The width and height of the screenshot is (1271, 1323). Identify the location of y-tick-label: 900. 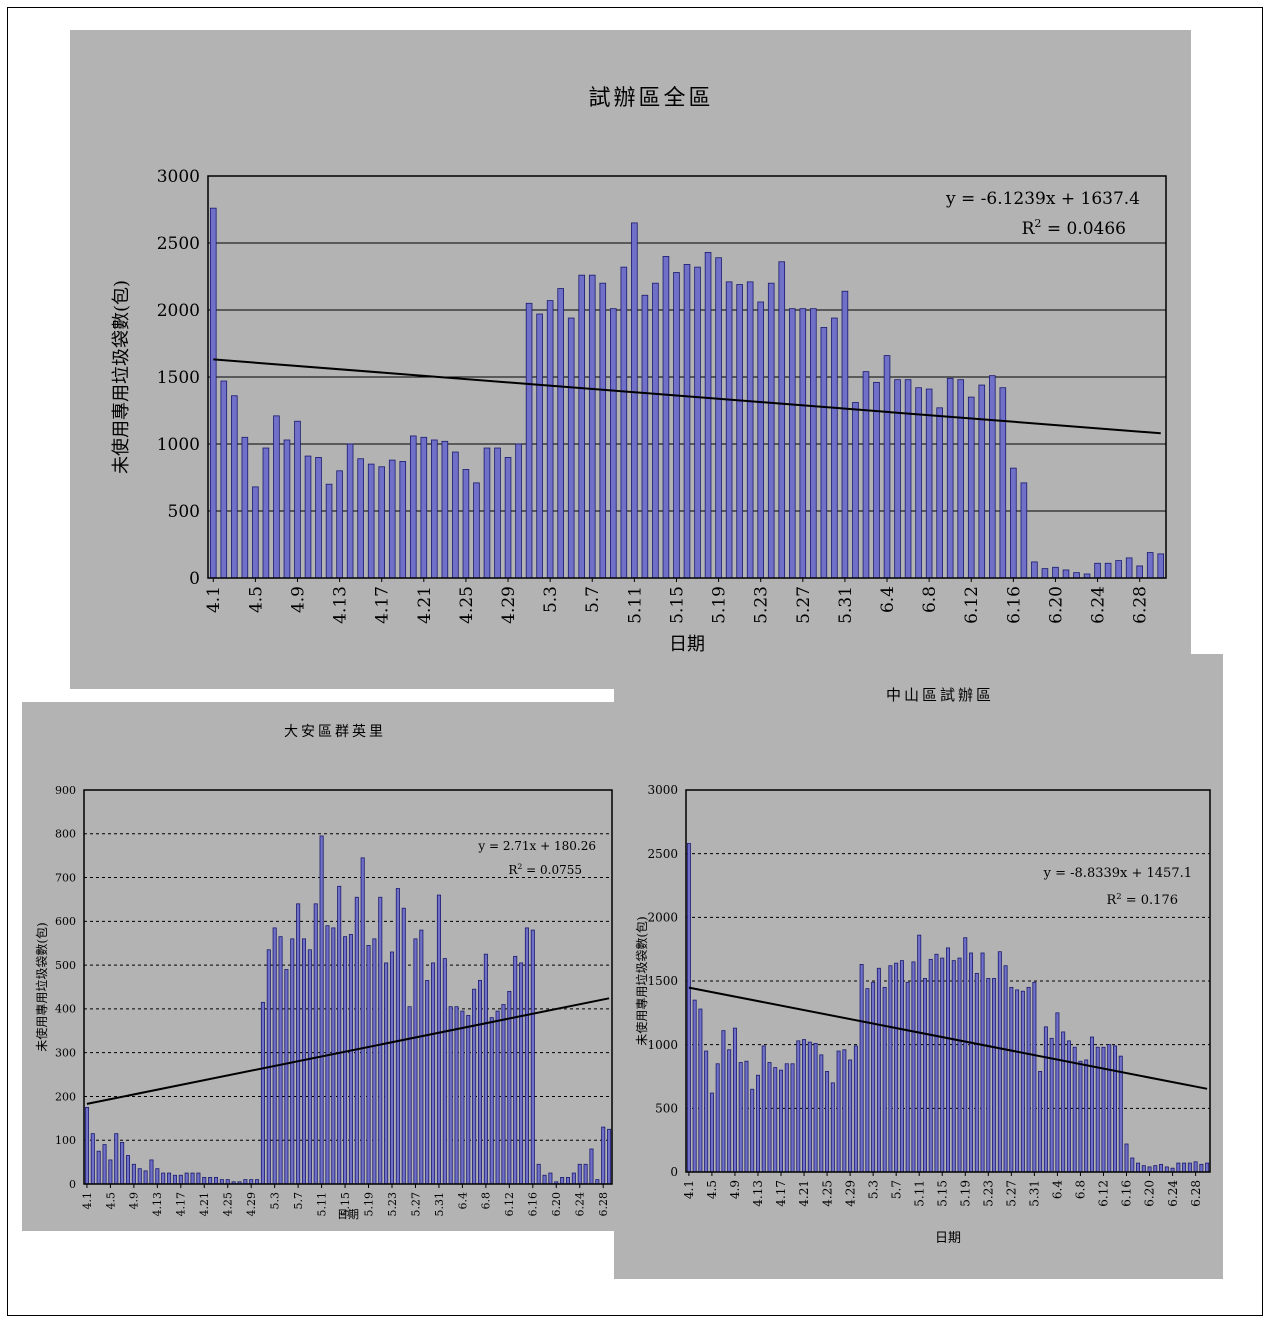
(65, 790).